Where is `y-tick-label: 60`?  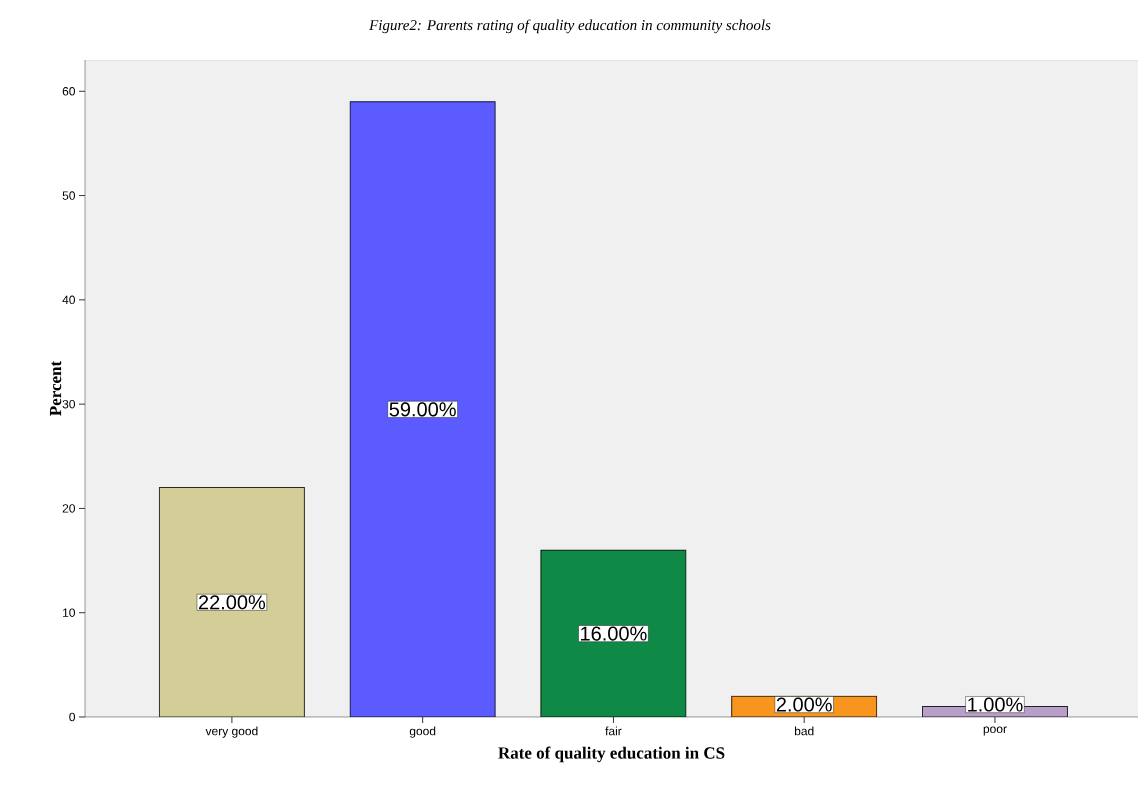
y-tick-label: 60 is located at coordinates (69, 91).